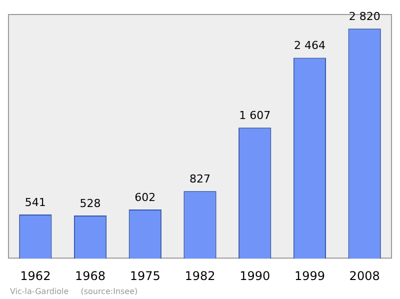  Describe the element at coordinates (364, 275) in the screenshot. I see `x-tick-label: 2008` at that location.